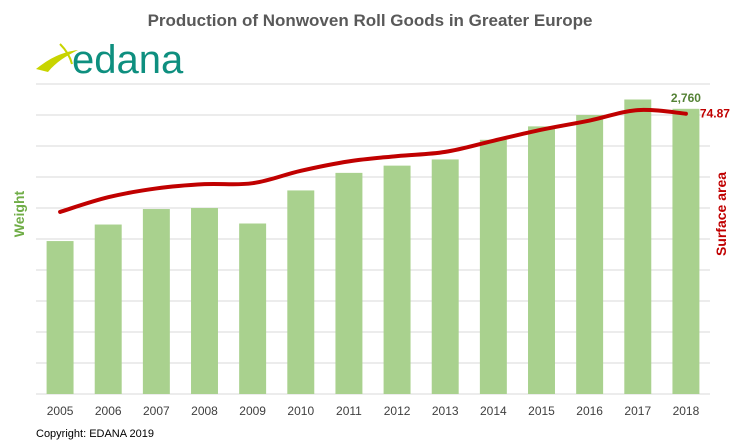 The height and width of the screenshot is (448, 740). Describe the element at coordinates (60, 411) in the screenshot. I see `x-tick-label: 2005` at that location.